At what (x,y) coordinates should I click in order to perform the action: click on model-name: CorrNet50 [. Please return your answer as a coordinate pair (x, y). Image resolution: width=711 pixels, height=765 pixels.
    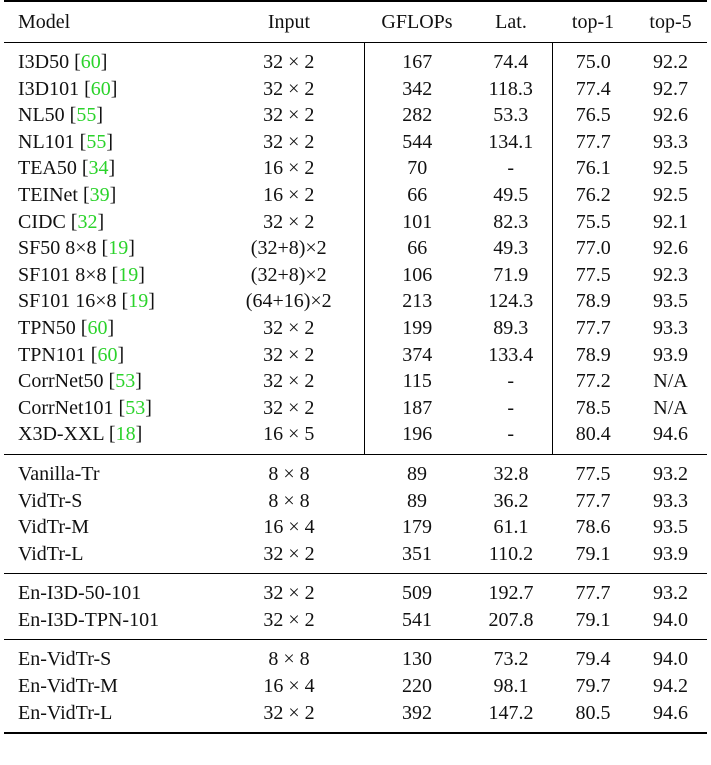
    Looking at the image, I should click on (67, 381).